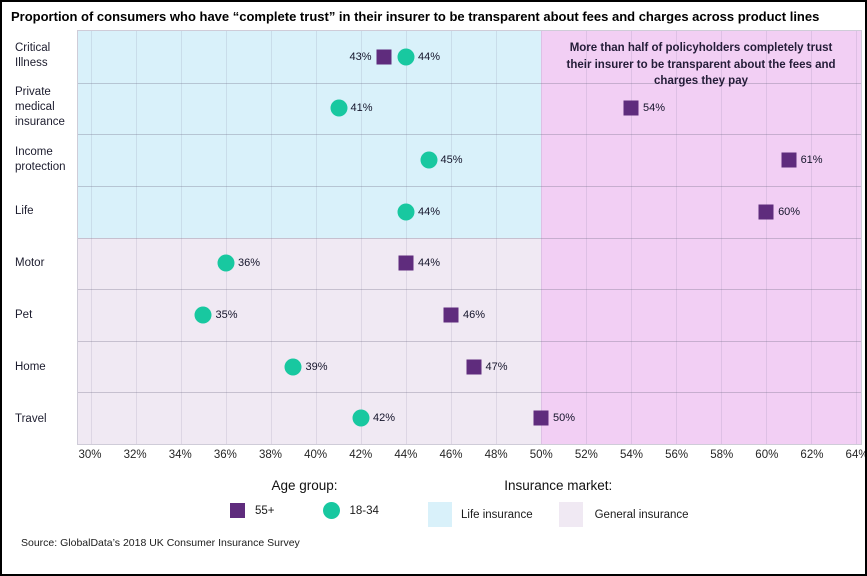 This screenshot has width=867, height=576. I want to click on x-tick-label: 38%, so click(270, 455).